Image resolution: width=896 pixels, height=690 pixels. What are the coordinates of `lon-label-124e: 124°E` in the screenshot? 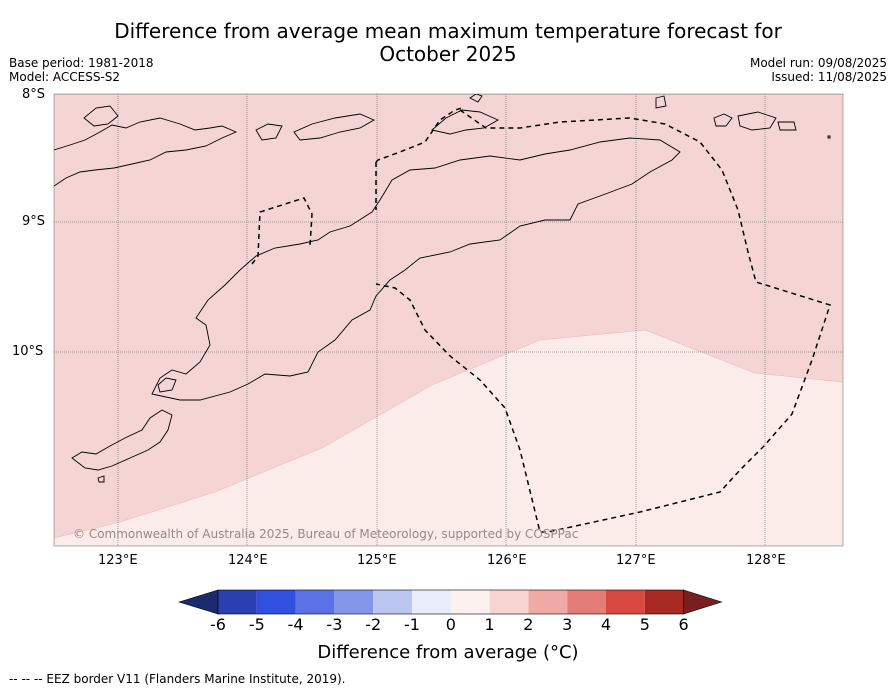 It's located at (248, 560).